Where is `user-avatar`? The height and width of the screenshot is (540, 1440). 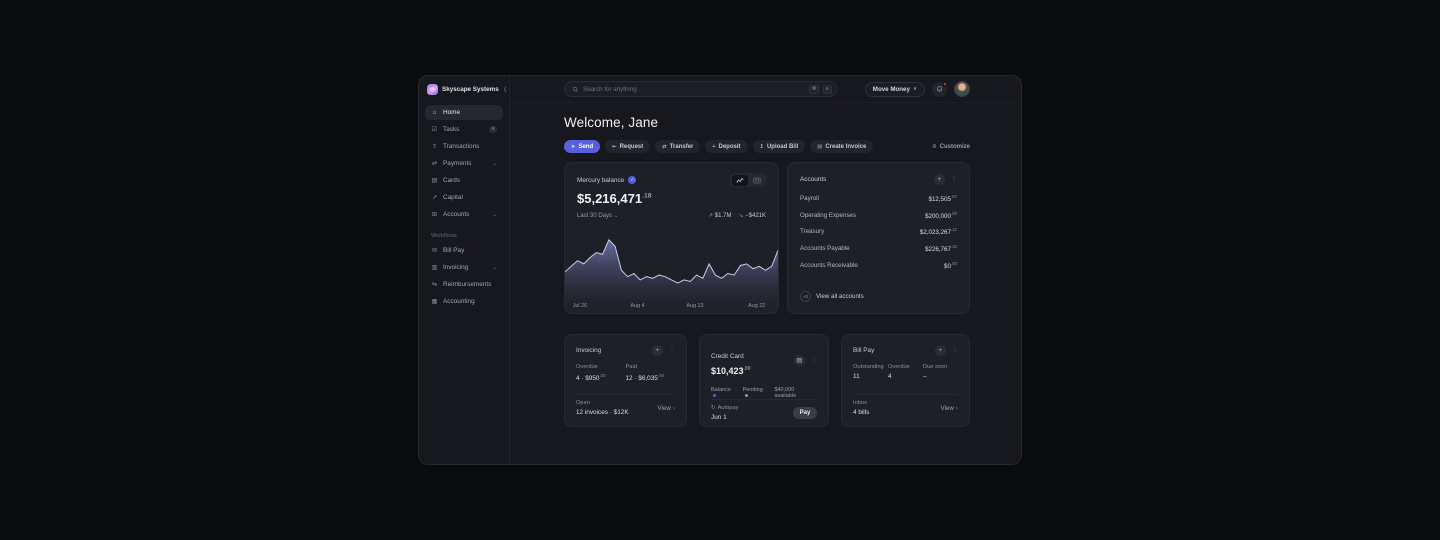
user-avatar is located at coordinates (962, 89).